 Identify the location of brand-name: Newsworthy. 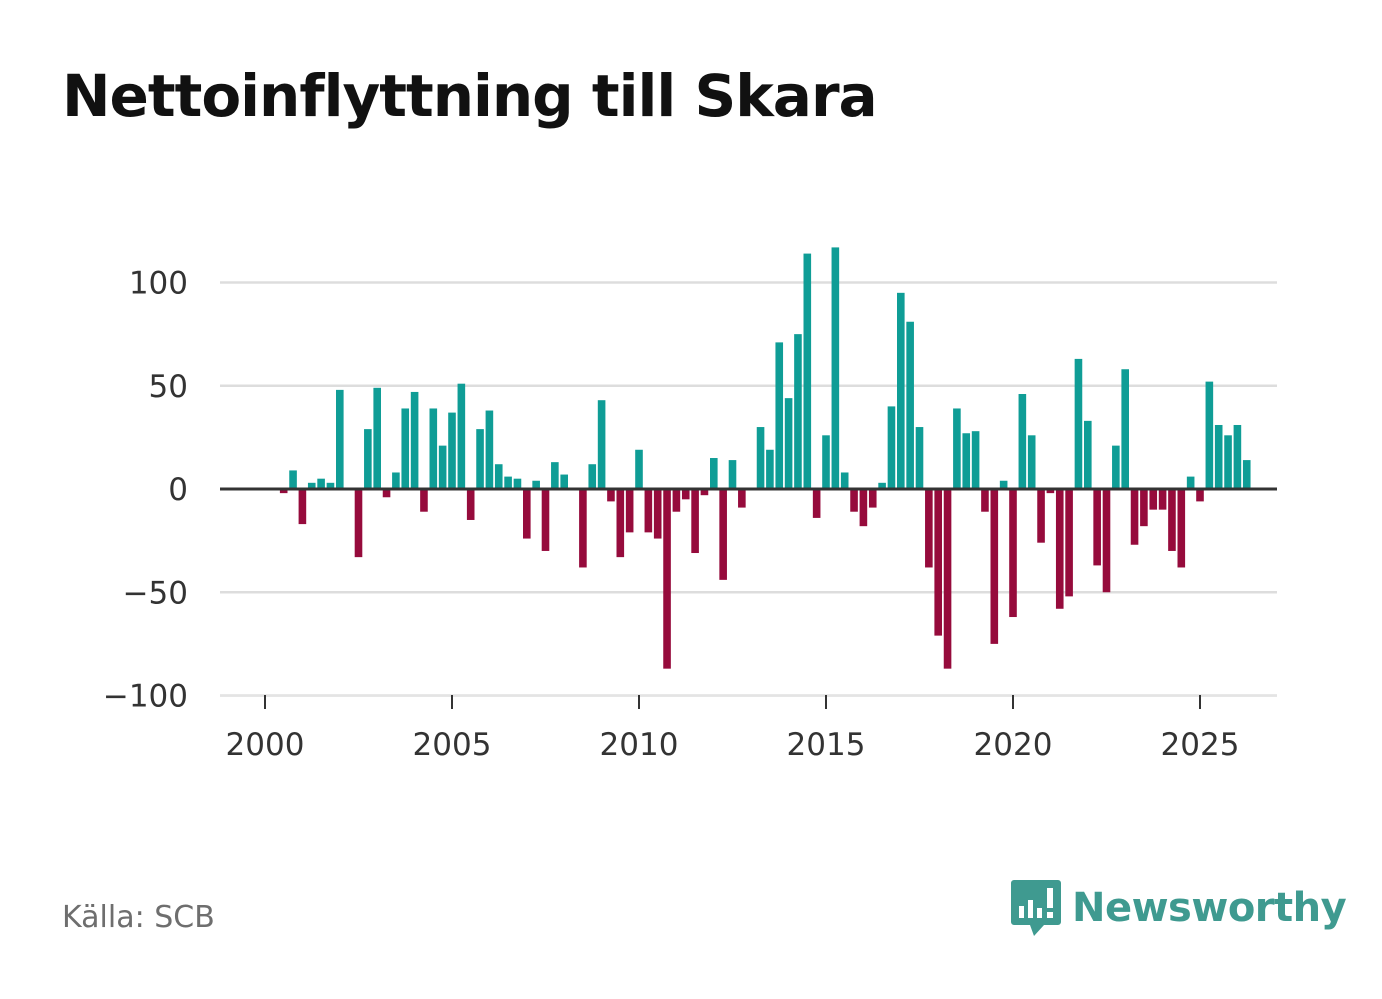
(1209, 908).